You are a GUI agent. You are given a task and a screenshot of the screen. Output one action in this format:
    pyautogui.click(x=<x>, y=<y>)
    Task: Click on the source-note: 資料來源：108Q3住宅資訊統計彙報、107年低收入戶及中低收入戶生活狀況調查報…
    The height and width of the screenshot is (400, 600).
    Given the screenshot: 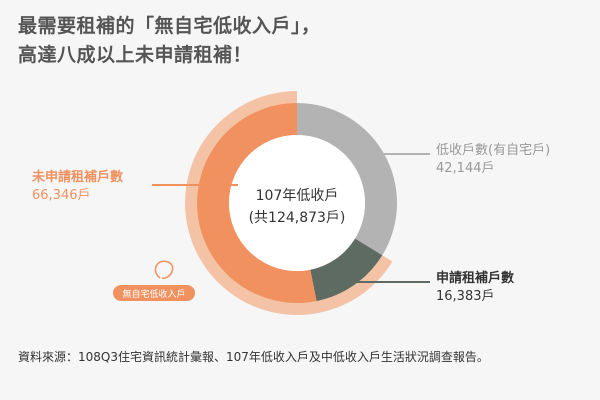 What is the action you would take?
    pyautogui.click(x=253, y=357)
    